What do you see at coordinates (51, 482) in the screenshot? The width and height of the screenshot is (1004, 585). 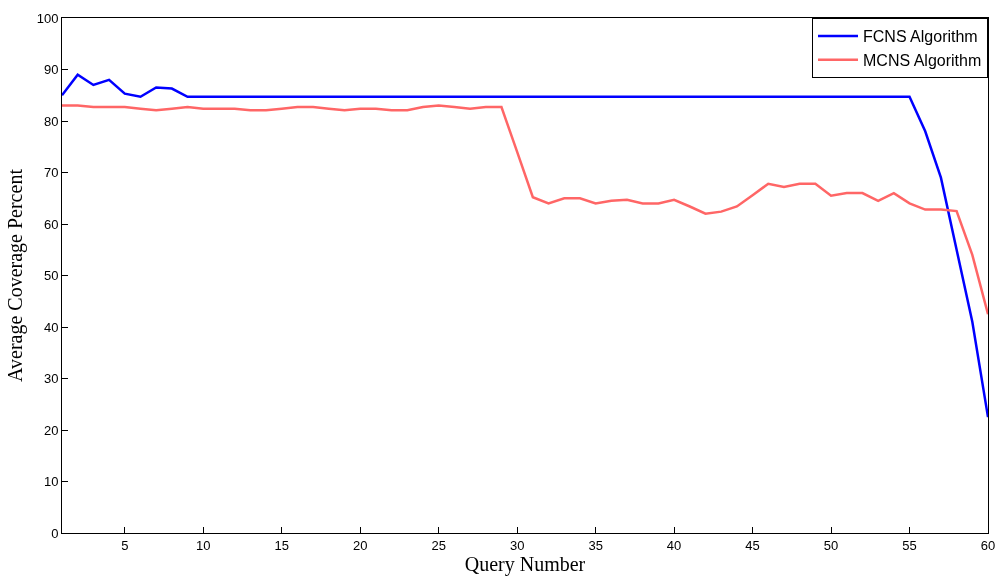 I see `y-tick-label: 10` at bounding box center [51, 482].